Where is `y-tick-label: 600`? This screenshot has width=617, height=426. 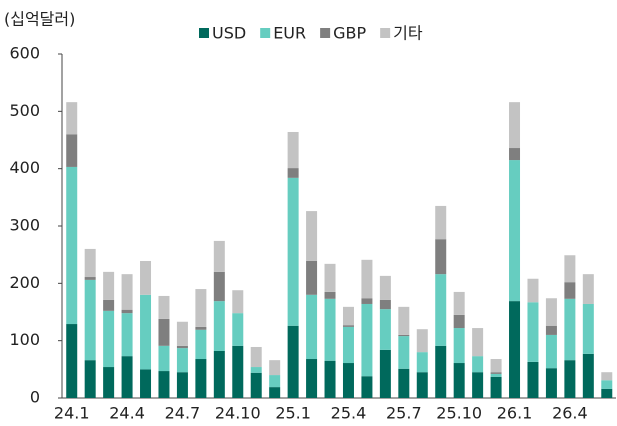 y-tick-label: 600 is located at coordinates (24, 53).